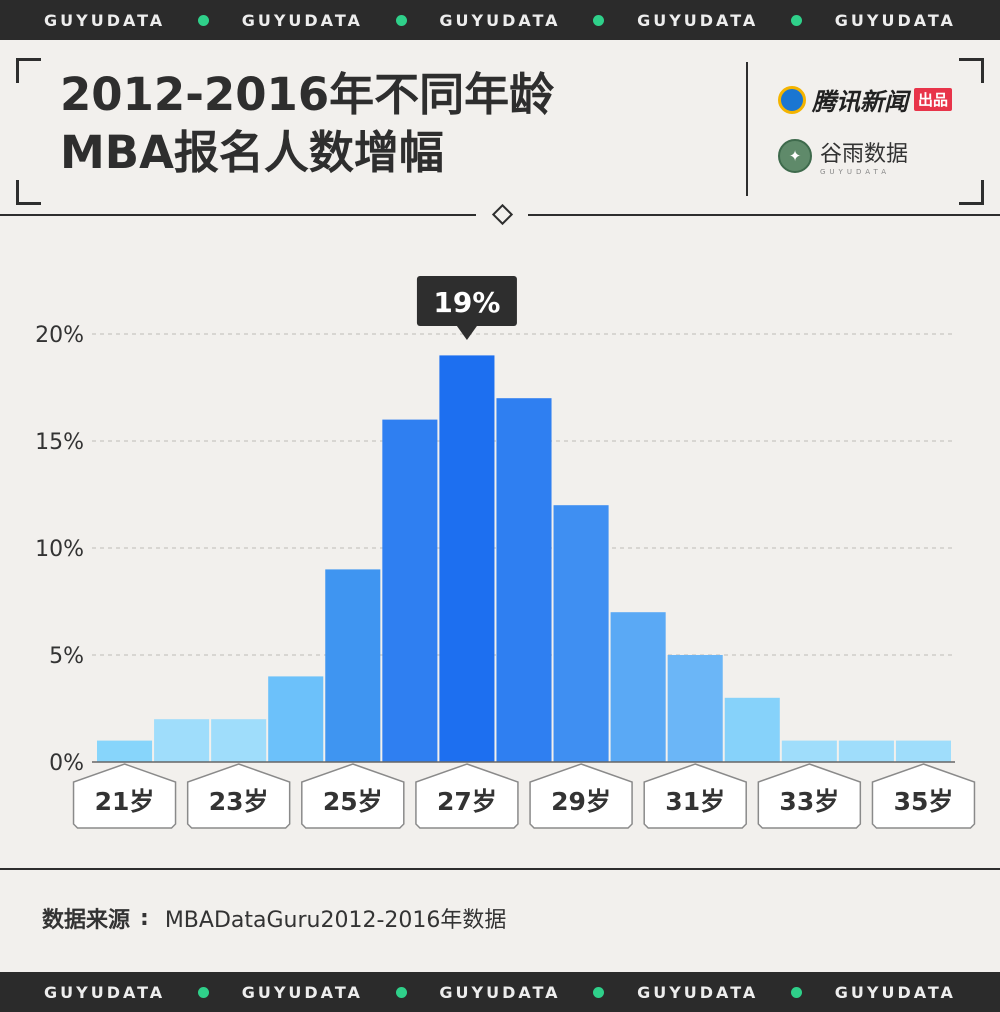 The width and height of the screenshot is (1000, 1012). I want to click on data-source: 数据来源 : MBADataGuru2012-2016年数据, so click(274, 918).